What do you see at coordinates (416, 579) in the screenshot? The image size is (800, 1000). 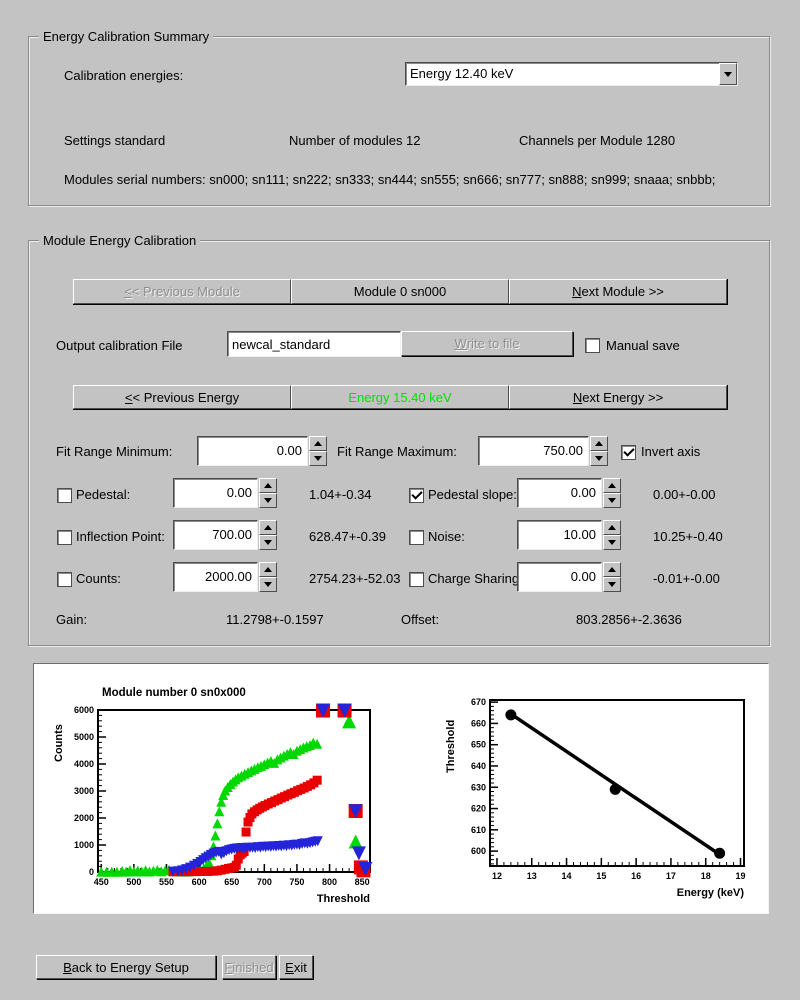 I see `charge-sharing-checkbox` at bounding box center [416, 579].